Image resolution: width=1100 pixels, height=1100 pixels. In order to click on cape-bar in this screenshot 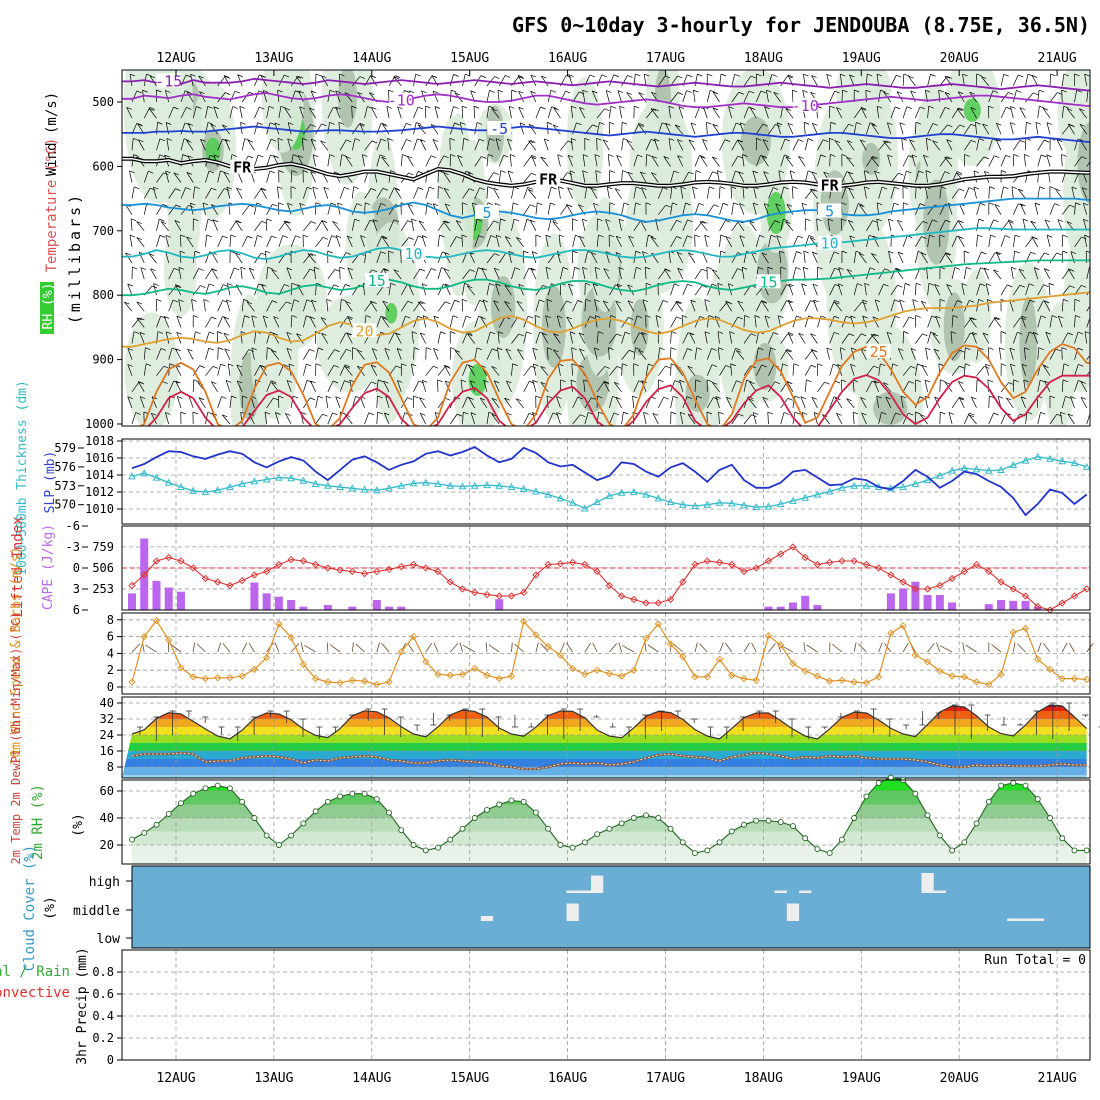, I will do `click(1037, 608)`.